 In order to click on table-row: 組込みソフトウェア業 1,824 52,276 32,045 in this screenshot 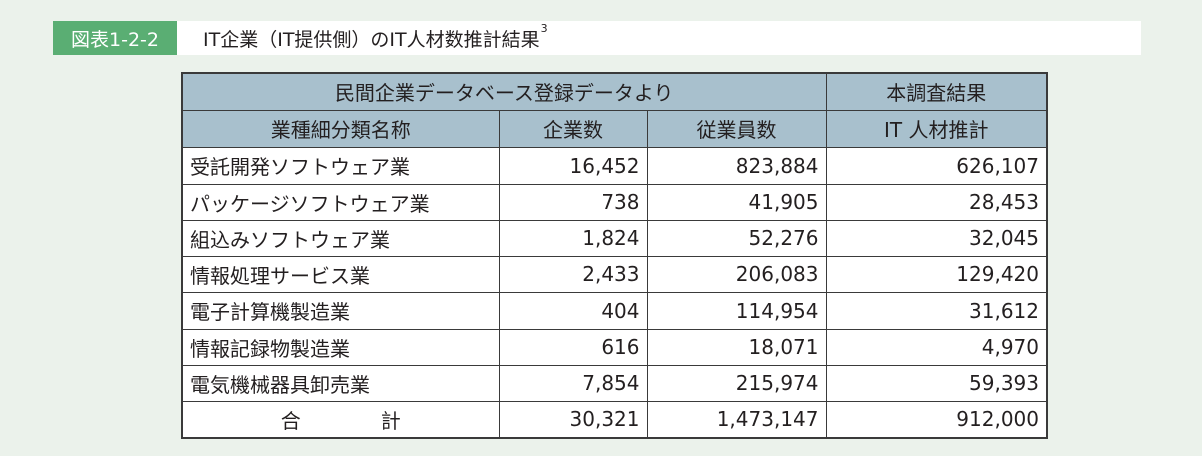, I will do `click(614, 238)`.